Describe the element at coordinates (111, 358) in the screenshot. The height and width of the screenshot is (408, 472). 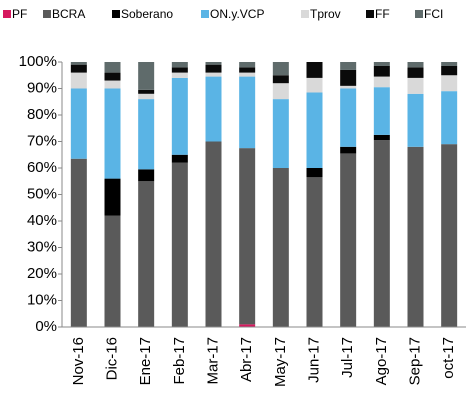
I see `x-tick-label: Dic-16` at that location.